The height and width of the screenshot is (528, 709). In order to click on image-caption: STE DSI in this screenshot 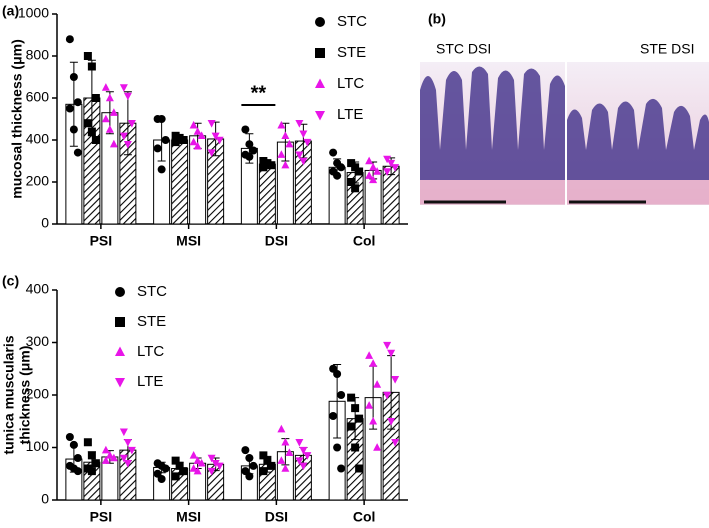, I will do `click(667, 49)`.